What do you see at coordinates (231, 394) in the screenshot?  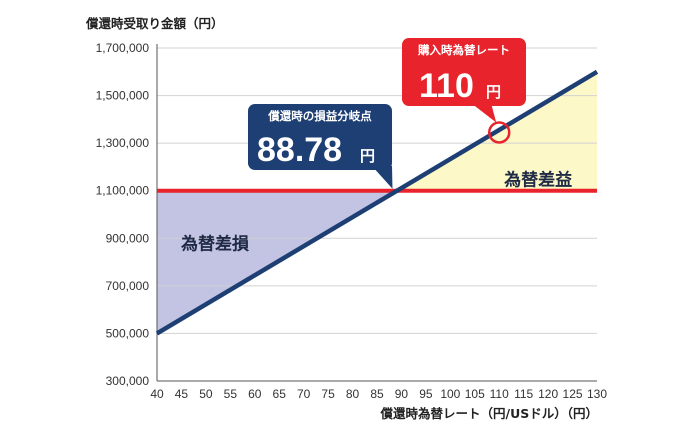 I see `x-tick-label: 55` at bounding box center [231, 394].